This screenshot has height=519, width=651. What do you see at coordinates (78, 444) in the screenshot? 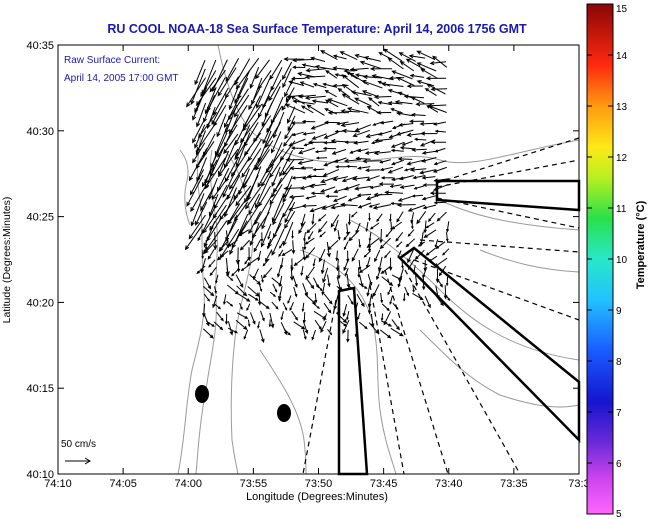
I see `scale-label: 50 cm/s` at bounding box center [78, 444].